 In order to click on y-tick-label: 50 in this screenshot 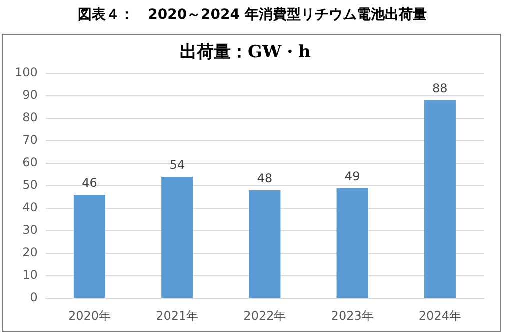, I will do `click(30, 185)`.